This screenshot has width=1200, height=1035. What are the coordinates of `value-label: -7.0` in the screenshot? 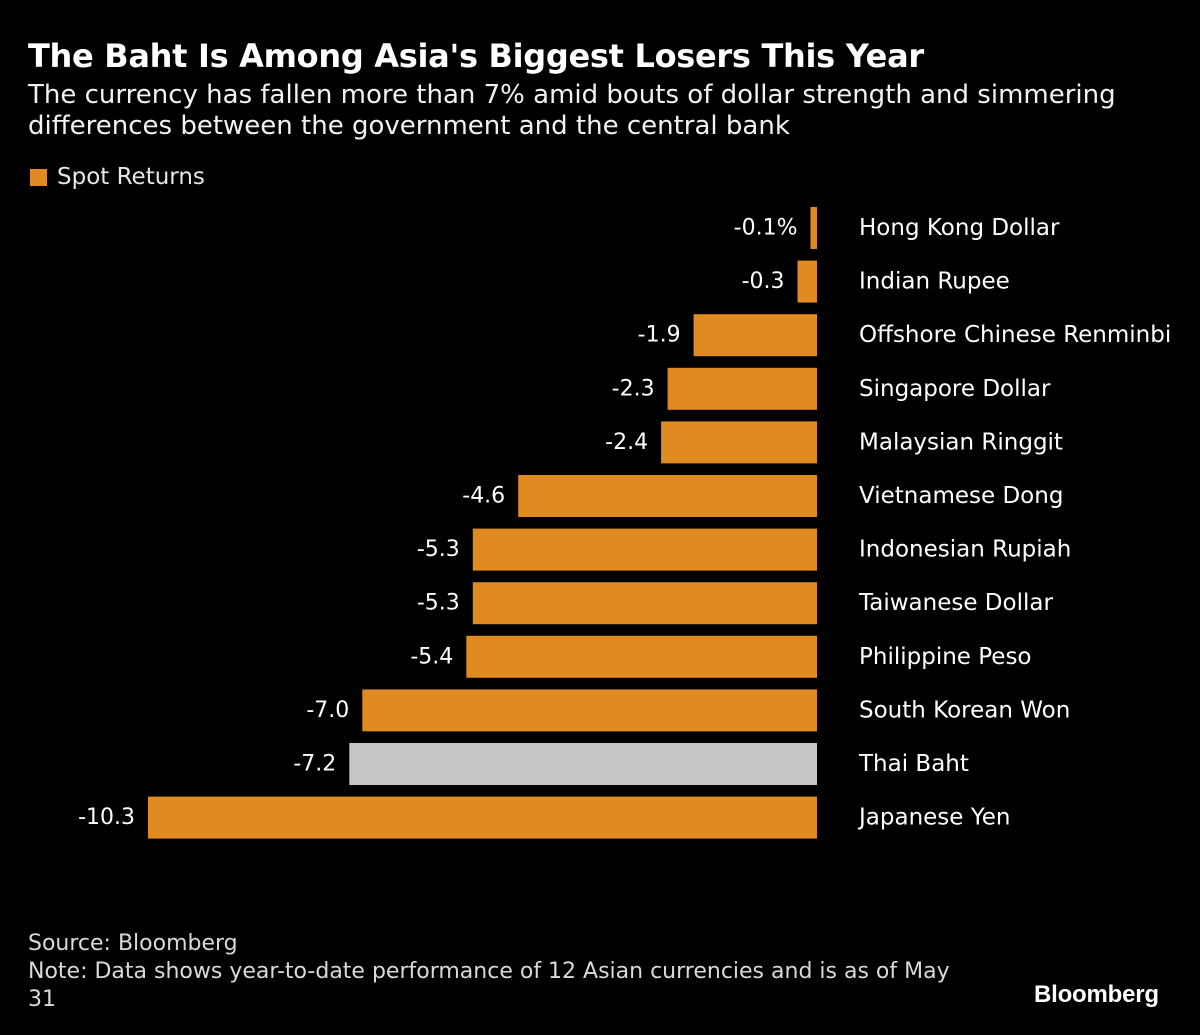 It's located at (327, 710).